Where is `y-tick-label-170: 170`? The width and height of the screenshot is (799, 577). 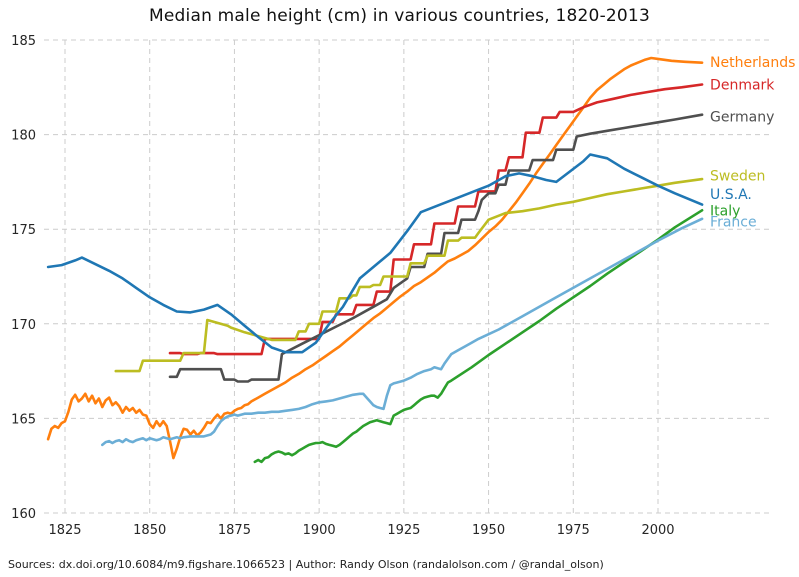
y-tick-label-170: 170 is located at coordinates (23, 325).